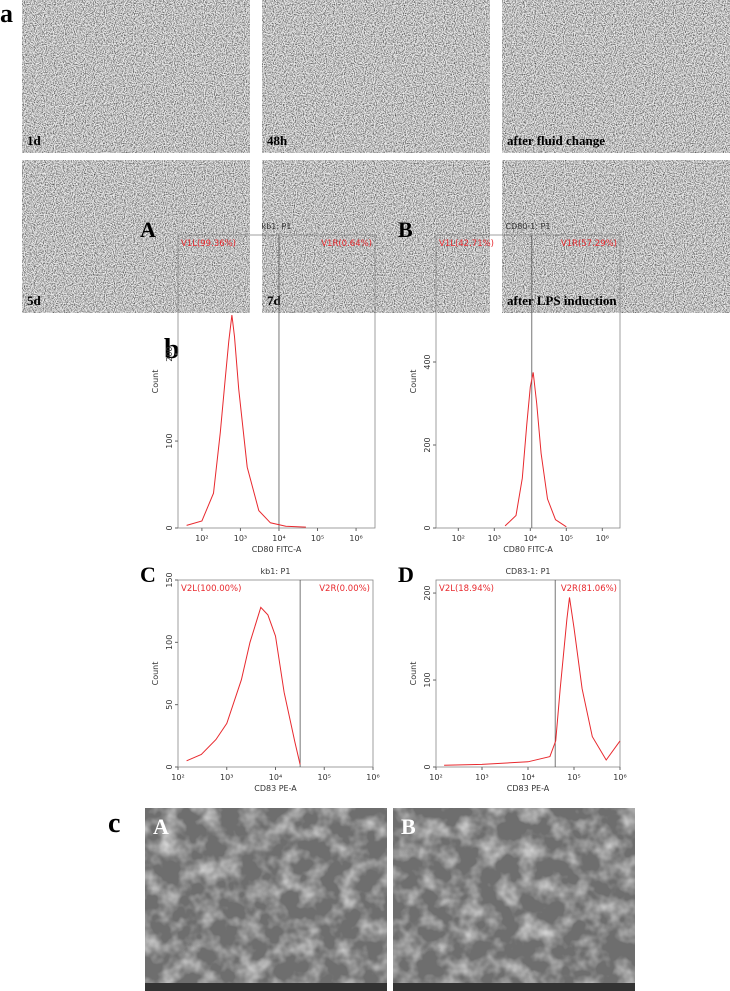 The image size is (730, 991). What do you see at coordinates (208, 244) in the screenshot?
I see `gate-label: V1L(99.36%)` at bounding box center [208, 244].